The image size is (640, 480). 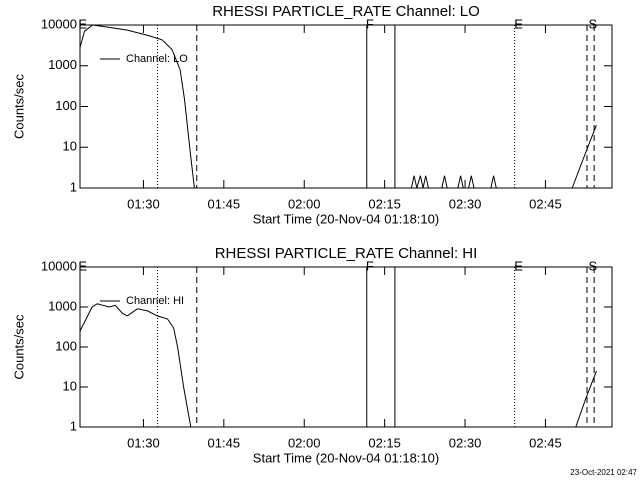 I want to click on chart-title: RHESSI PARTICLE_RATE Channel: LO, so click(x=346, y=11).